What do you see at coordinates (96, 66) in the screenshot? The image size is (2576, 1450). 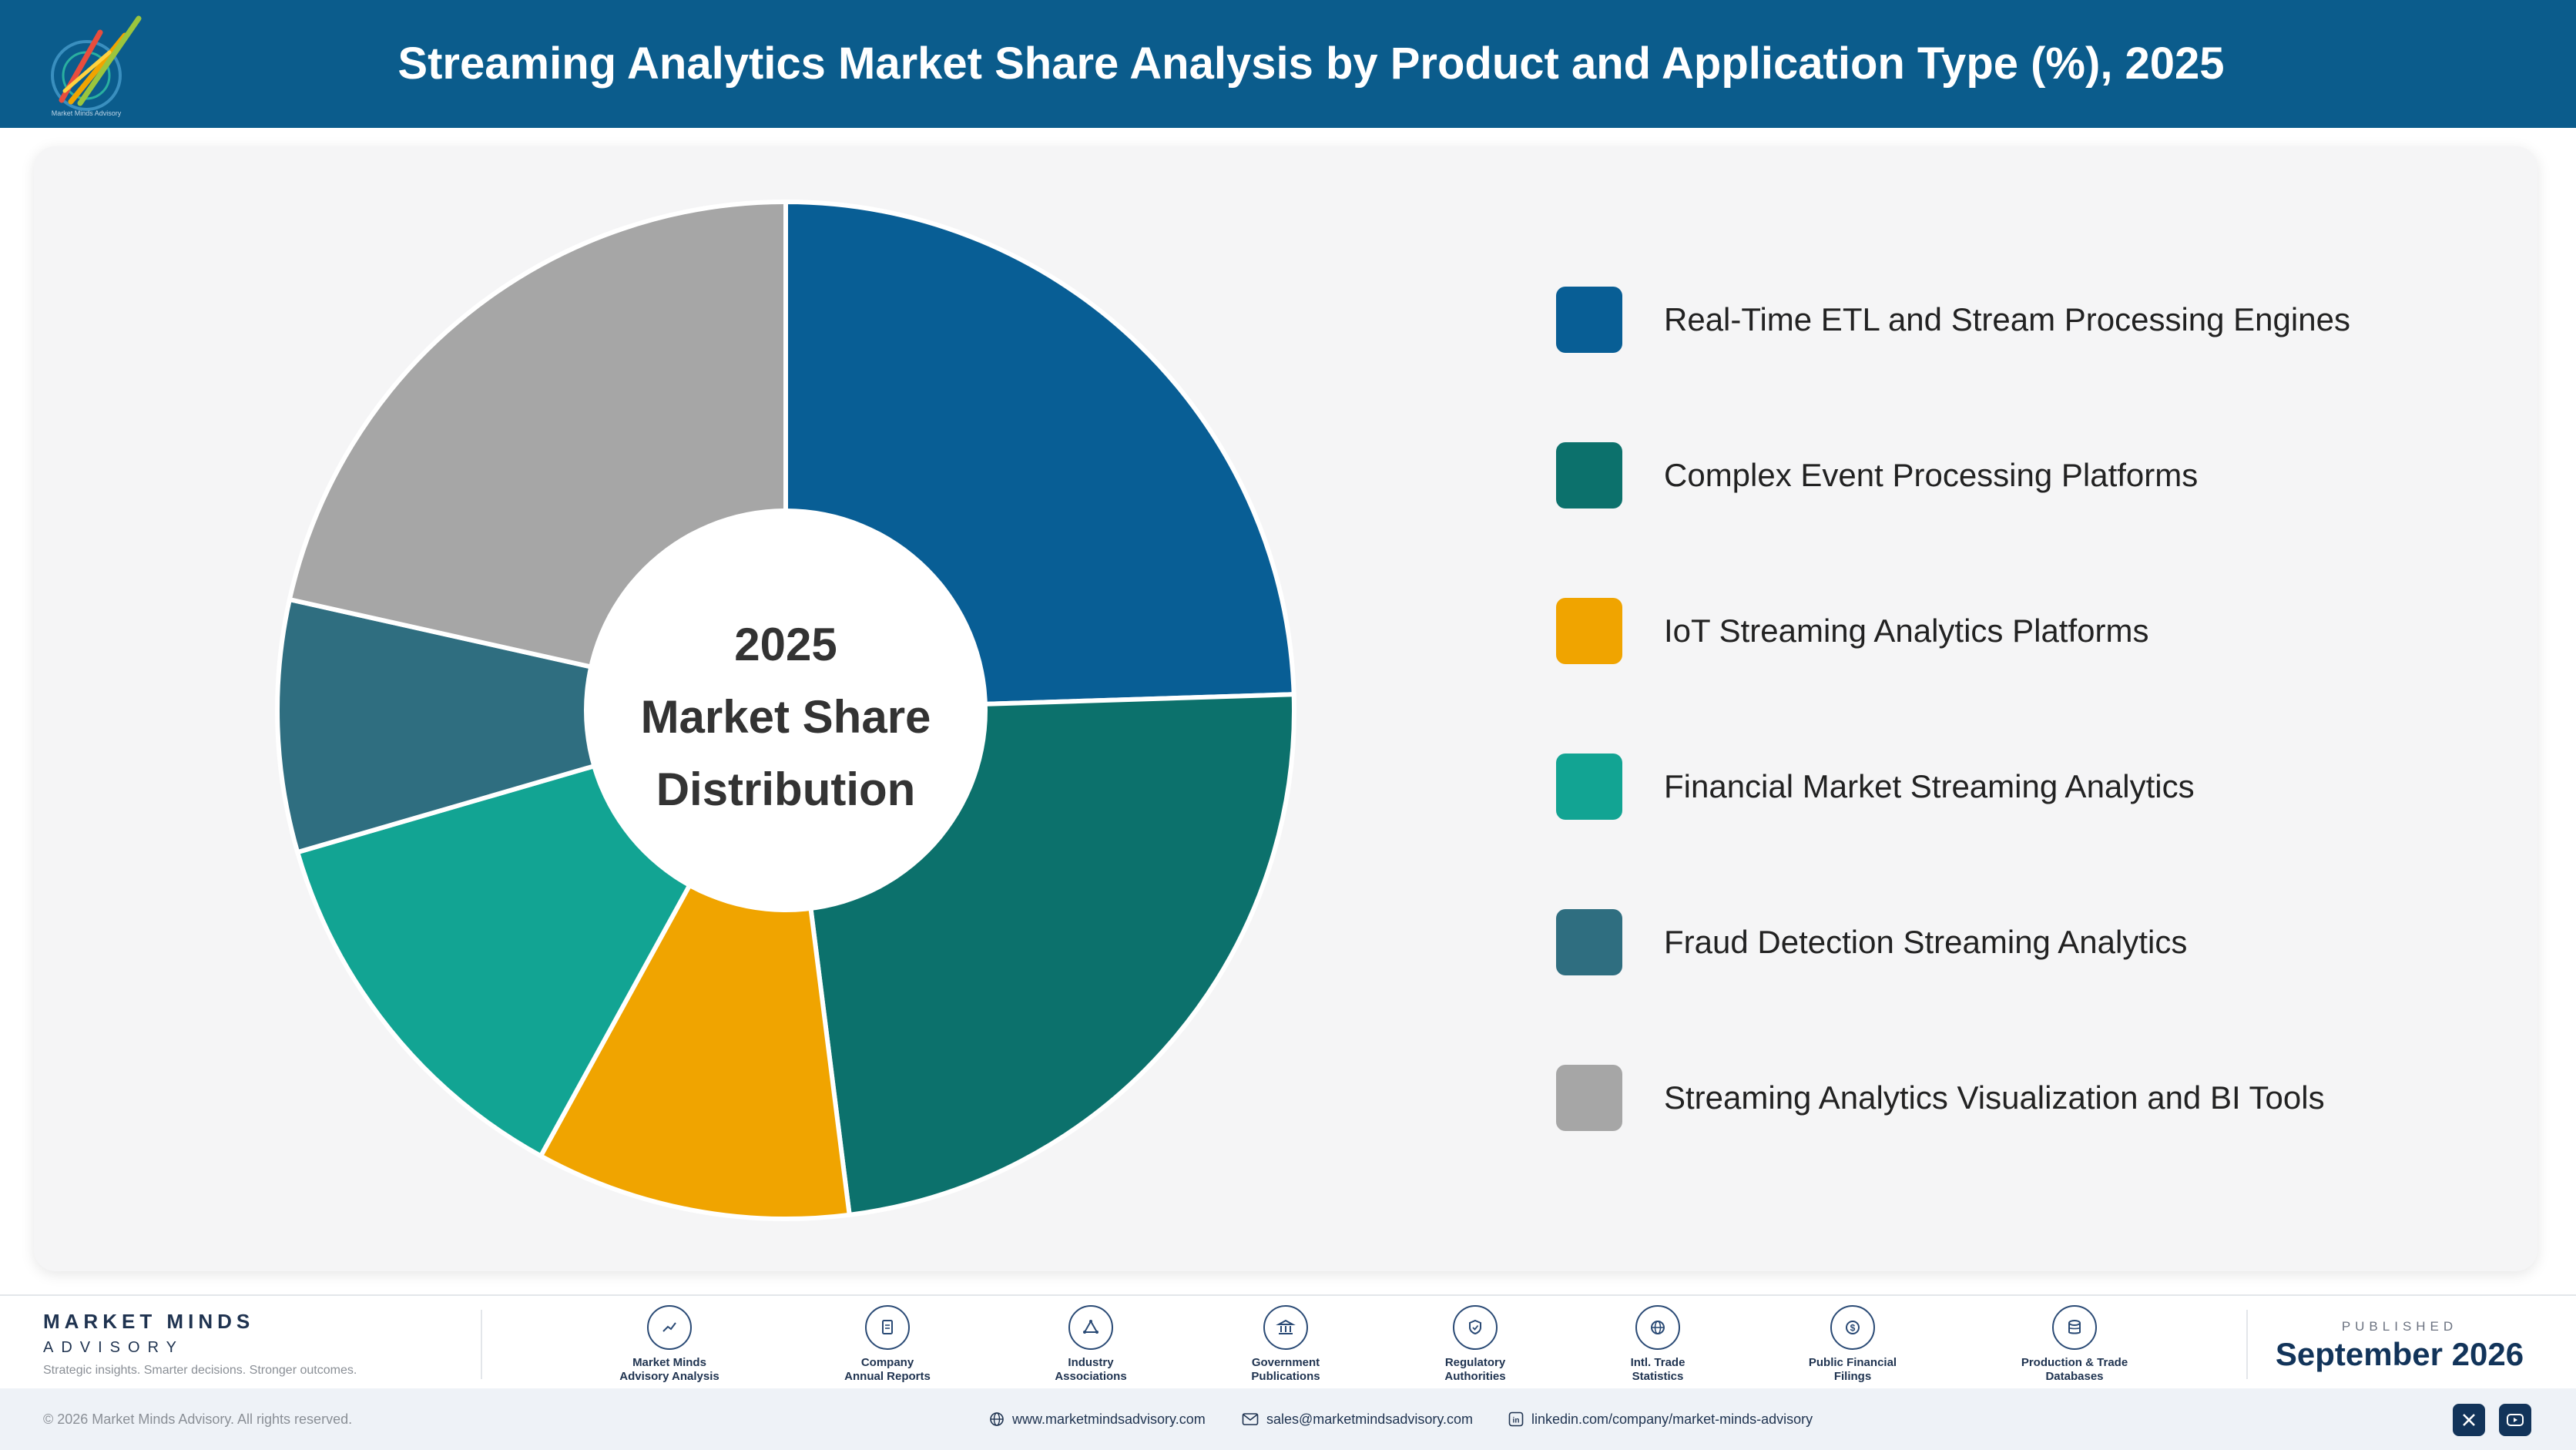 I see `logo-icon: Market Minds Advisory` at bounding box center [96, 66].